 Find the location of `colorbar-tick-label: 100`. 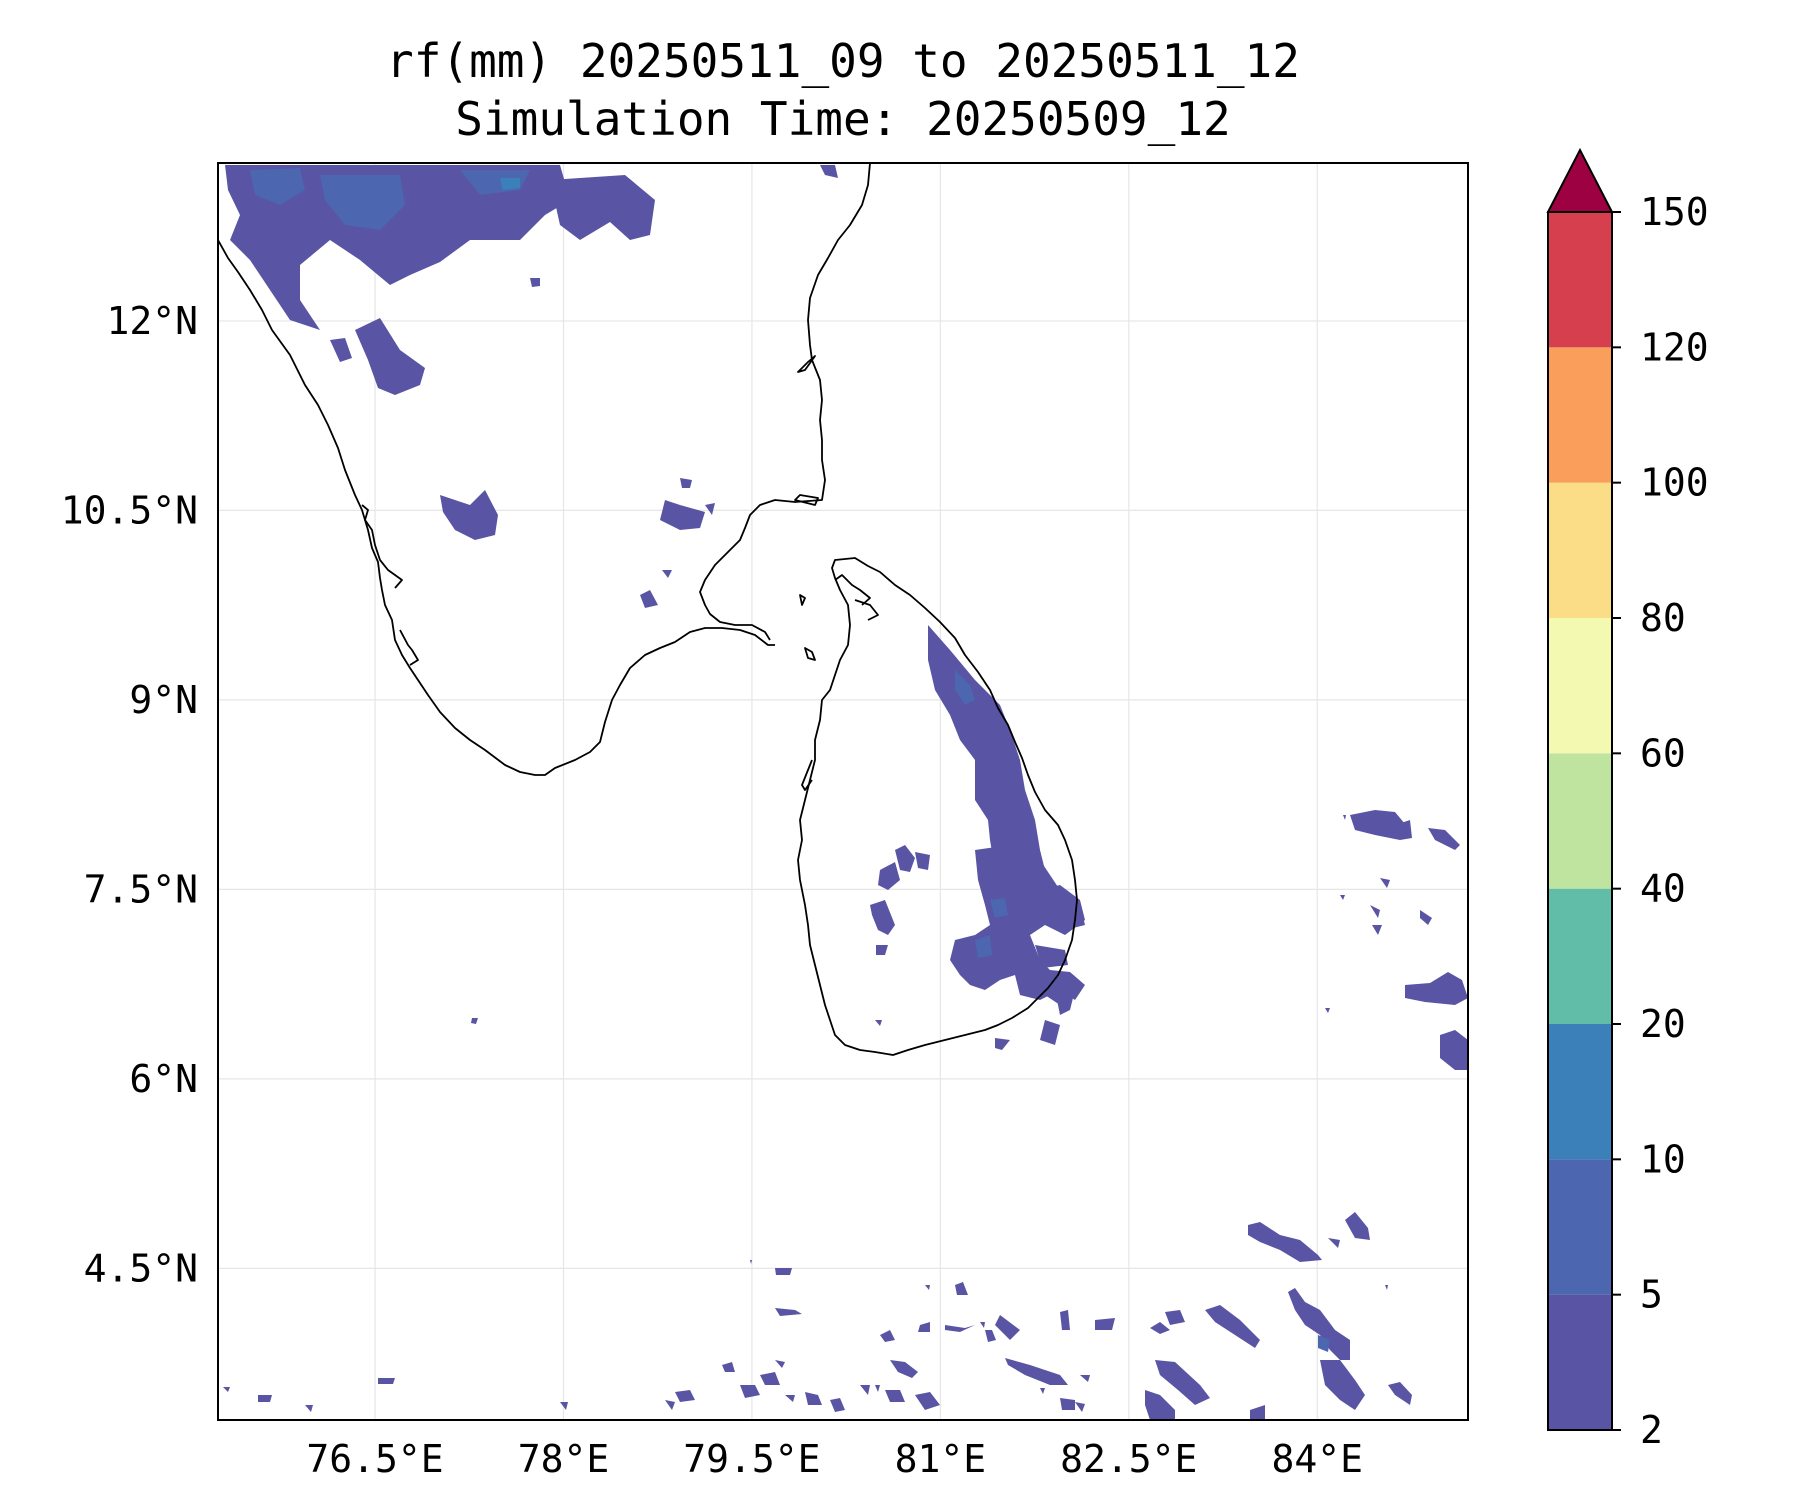

colorbar-tick-label: 100 is located at coordinates (1674, 483).